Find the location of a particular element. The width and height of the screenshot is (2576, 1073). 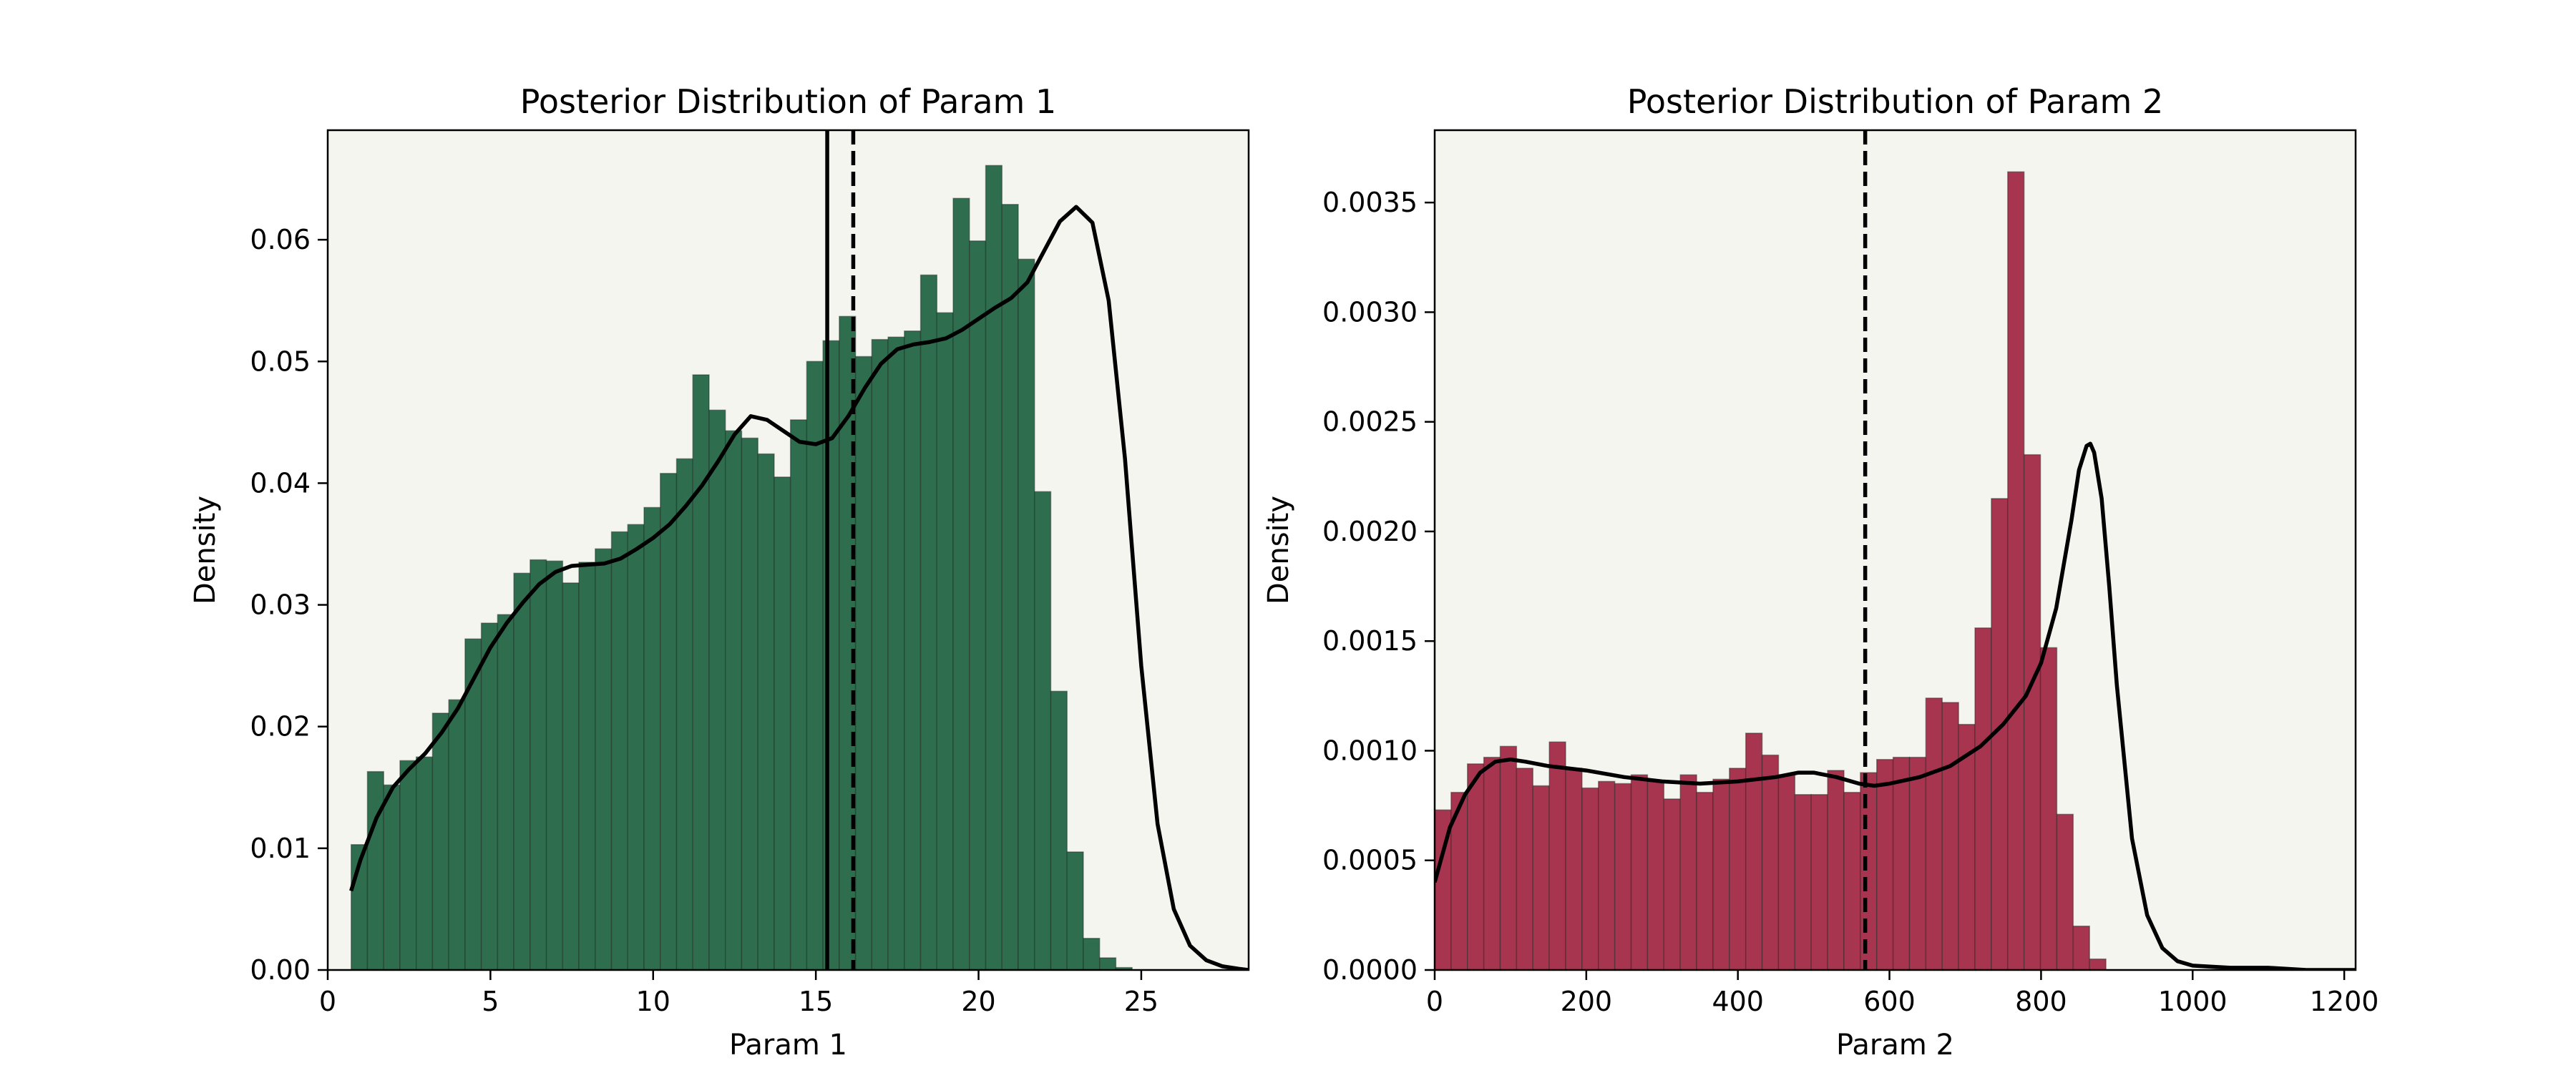

x-tick-label: 25 is located at coordinates (1141, 1001).